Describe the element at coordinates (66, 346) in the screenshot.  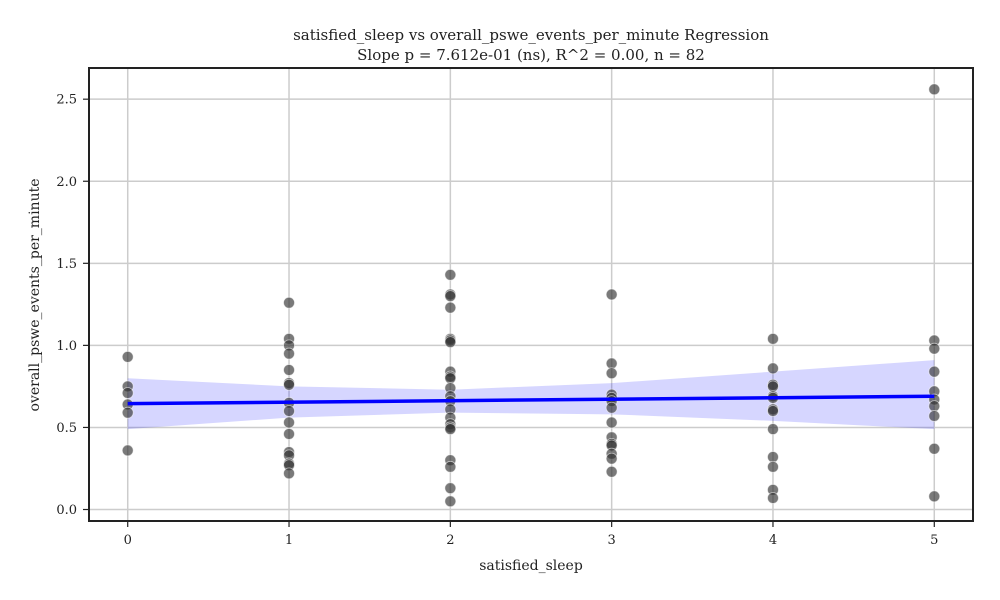
I see `y-tick-label: 1.0` at that location.